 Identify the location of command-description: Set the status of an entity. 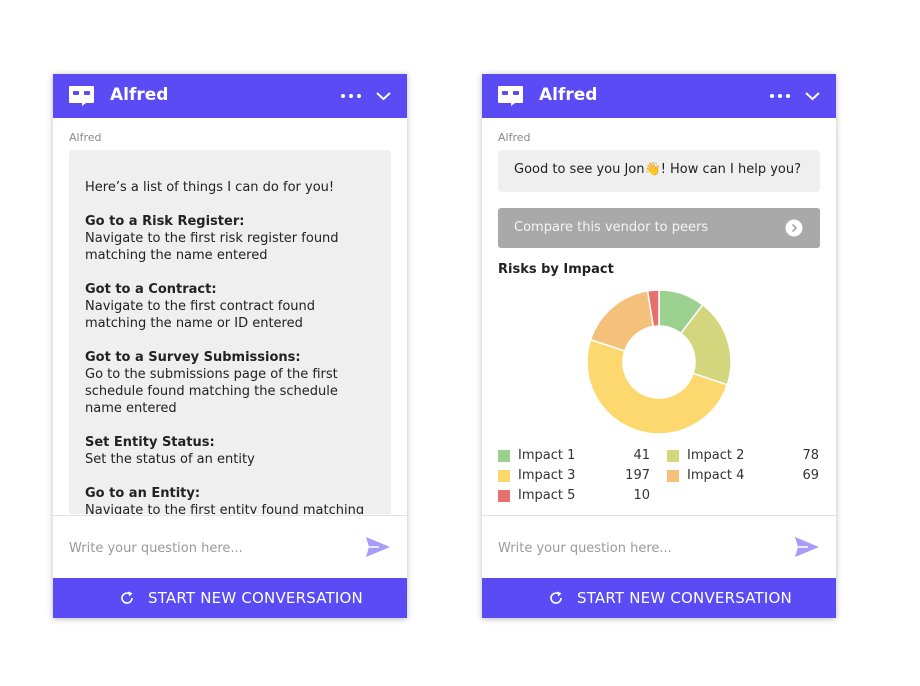
(170, 459).